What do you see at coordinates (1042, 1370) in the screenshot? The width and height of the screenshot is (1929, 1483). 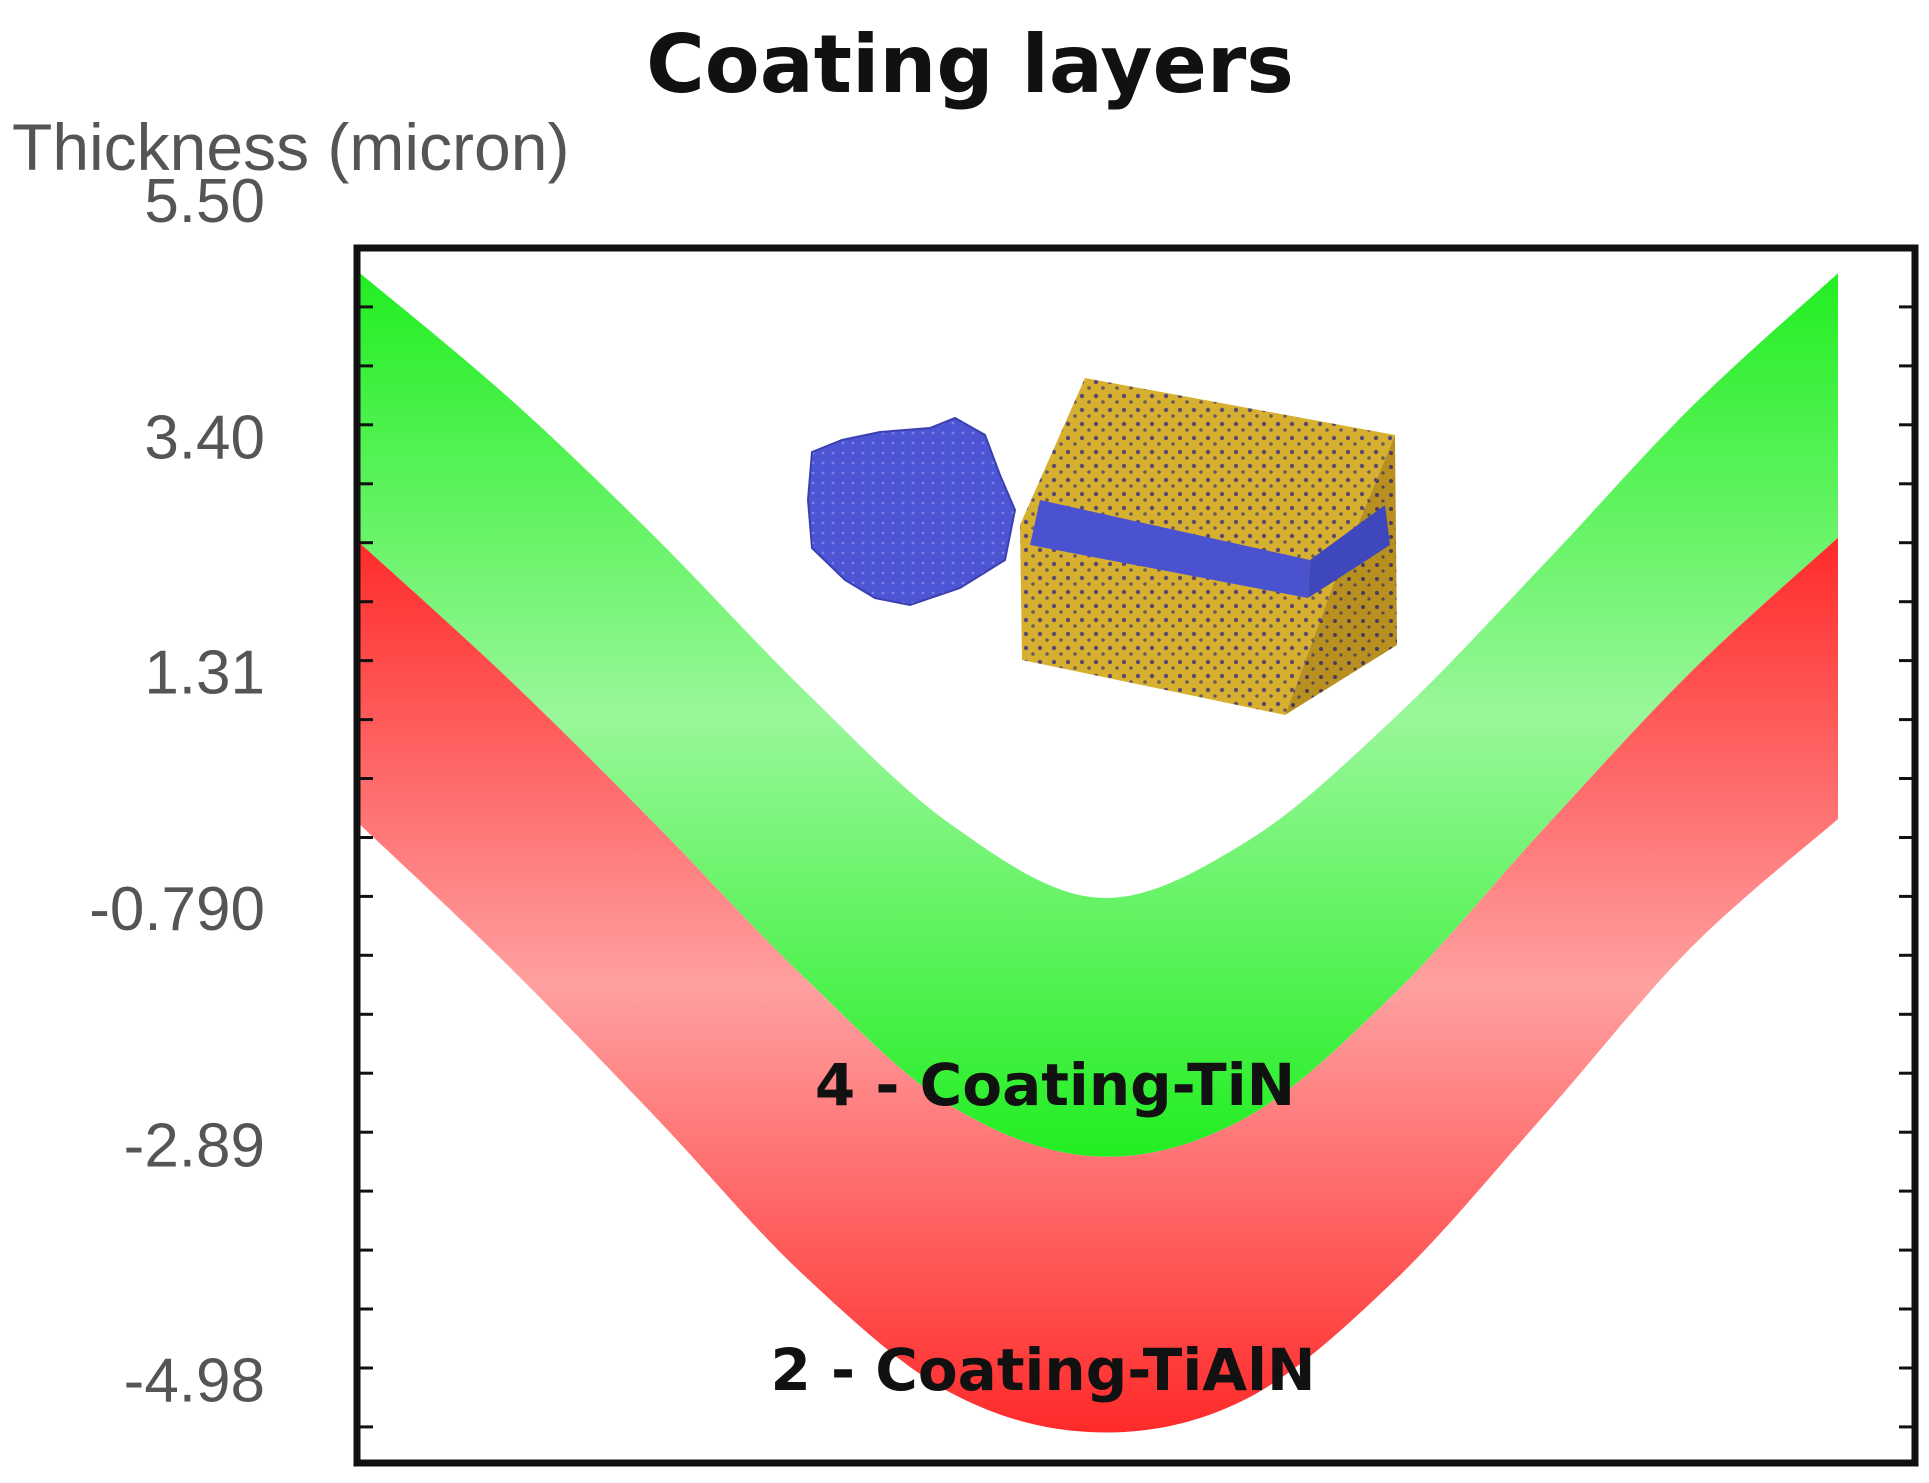 I see `band-label-tialn: 2 - Coating-TiAlN` at bounding box center [1042, 1370].